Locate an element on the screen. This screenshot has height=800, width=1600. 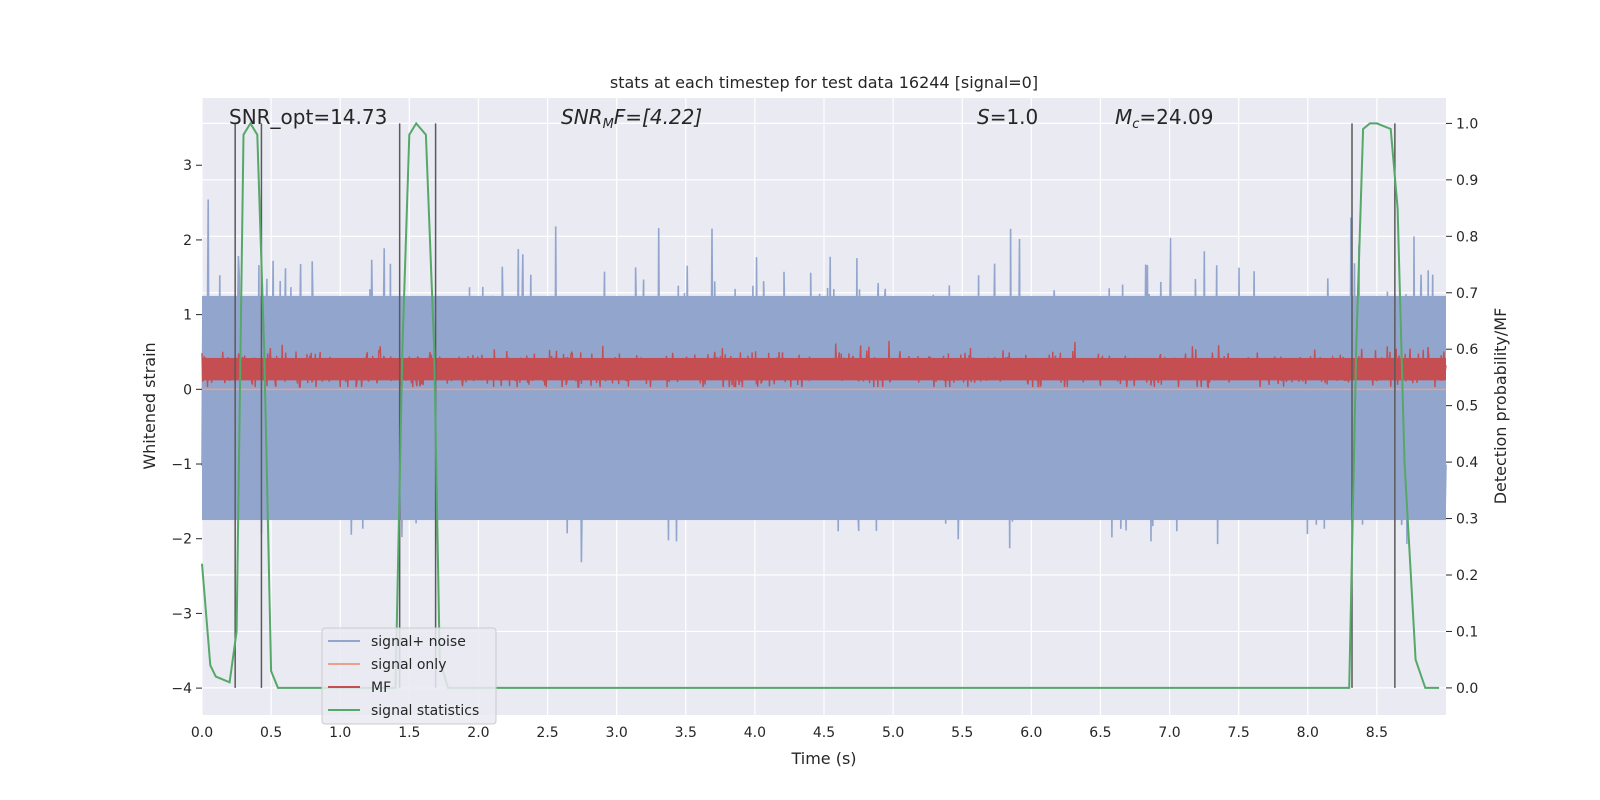
y-right-tick-label: 0.3 is located at coordinates (1467, 520).